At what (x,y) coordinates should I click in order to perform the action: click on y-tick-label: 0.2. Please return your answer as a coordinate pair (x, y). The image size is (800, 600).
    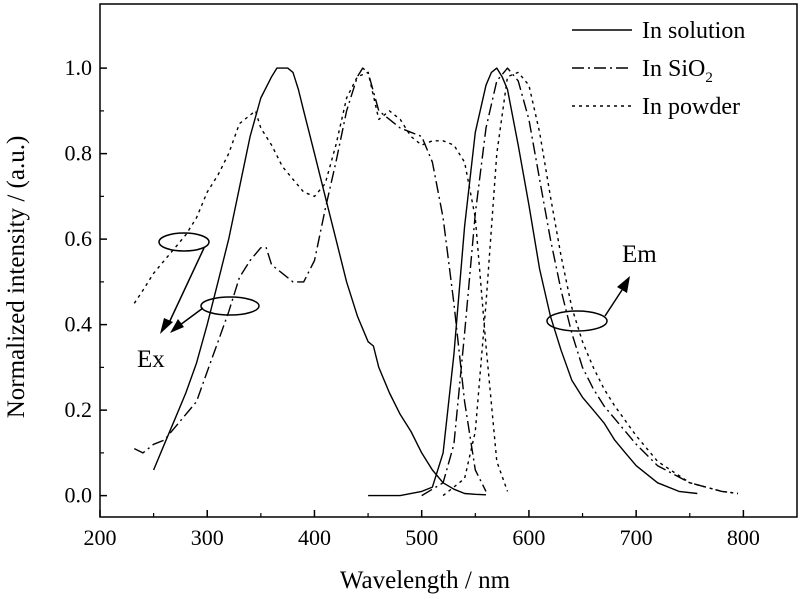
    Looking at the image, I should click on (79, 409).